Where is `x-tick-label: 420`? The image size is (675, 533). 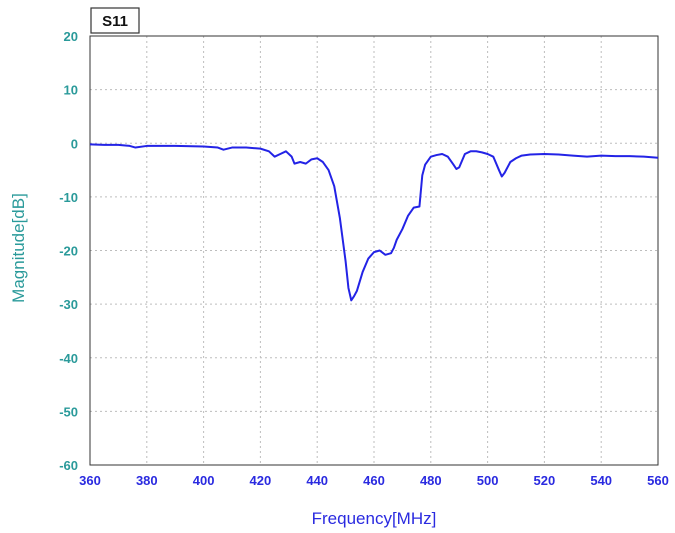 x-tick-label: 420 is located at coordinates (261, 480).